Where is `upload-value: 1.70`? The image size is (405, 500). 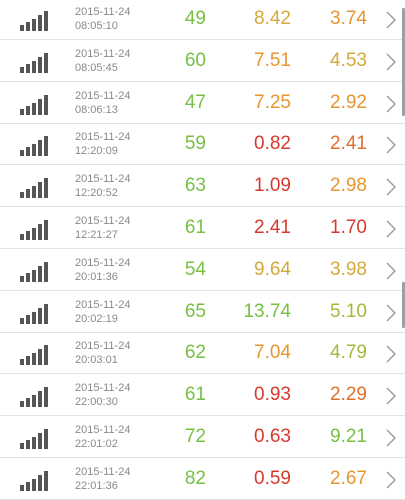
upload-value: 1.70 is located at coordinates (348, 227).